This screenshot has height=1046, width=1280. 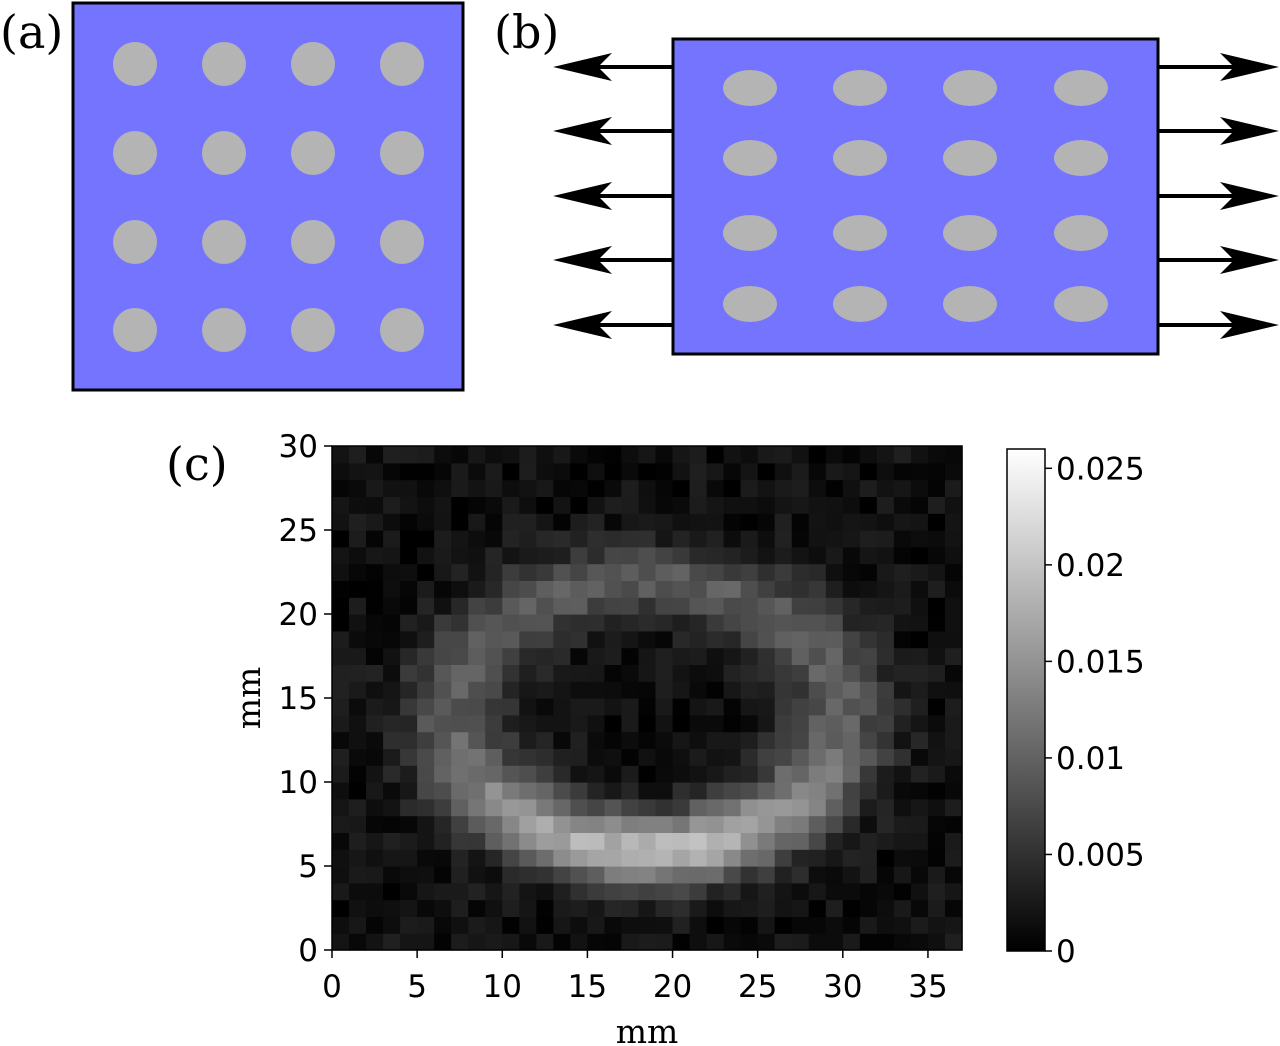 I want to click on x-tick-label: 15, so click(x=587, y=987).